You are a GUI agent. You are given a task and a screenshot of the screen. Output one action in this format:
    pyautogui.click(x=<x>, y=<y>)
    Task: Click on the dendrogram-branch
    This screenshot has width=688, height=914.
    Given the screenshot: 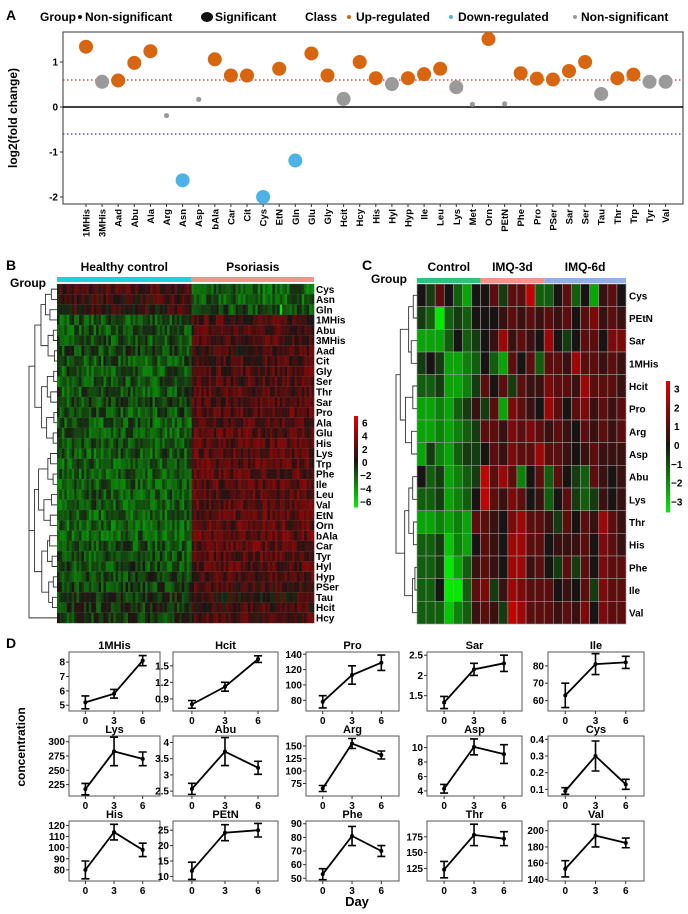 What is the action you would take?
    pyautogui.click(x=53, y=294)
    